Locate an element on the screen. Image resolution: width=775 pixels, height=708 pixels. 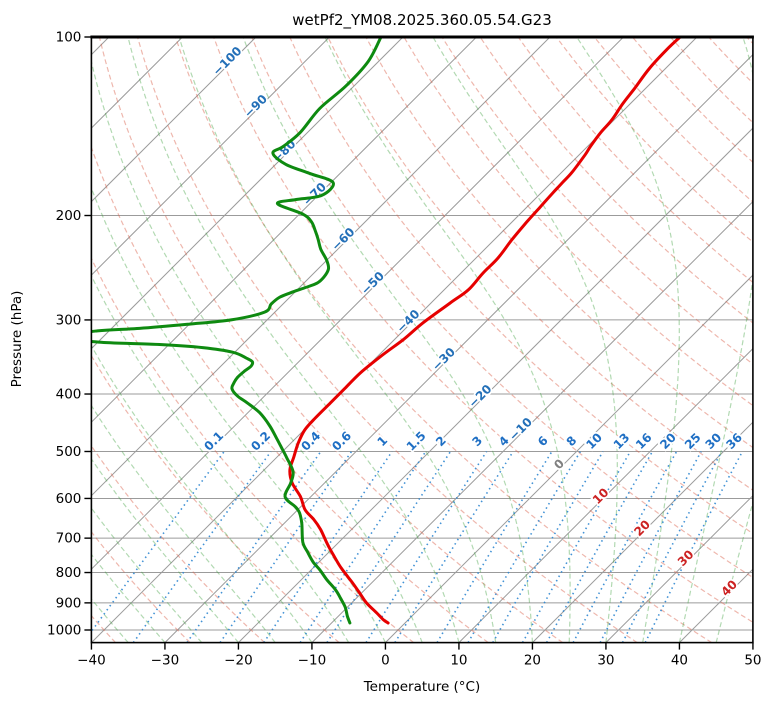
mixing-ratio-label: 3 is located at coordinates (477, 441).